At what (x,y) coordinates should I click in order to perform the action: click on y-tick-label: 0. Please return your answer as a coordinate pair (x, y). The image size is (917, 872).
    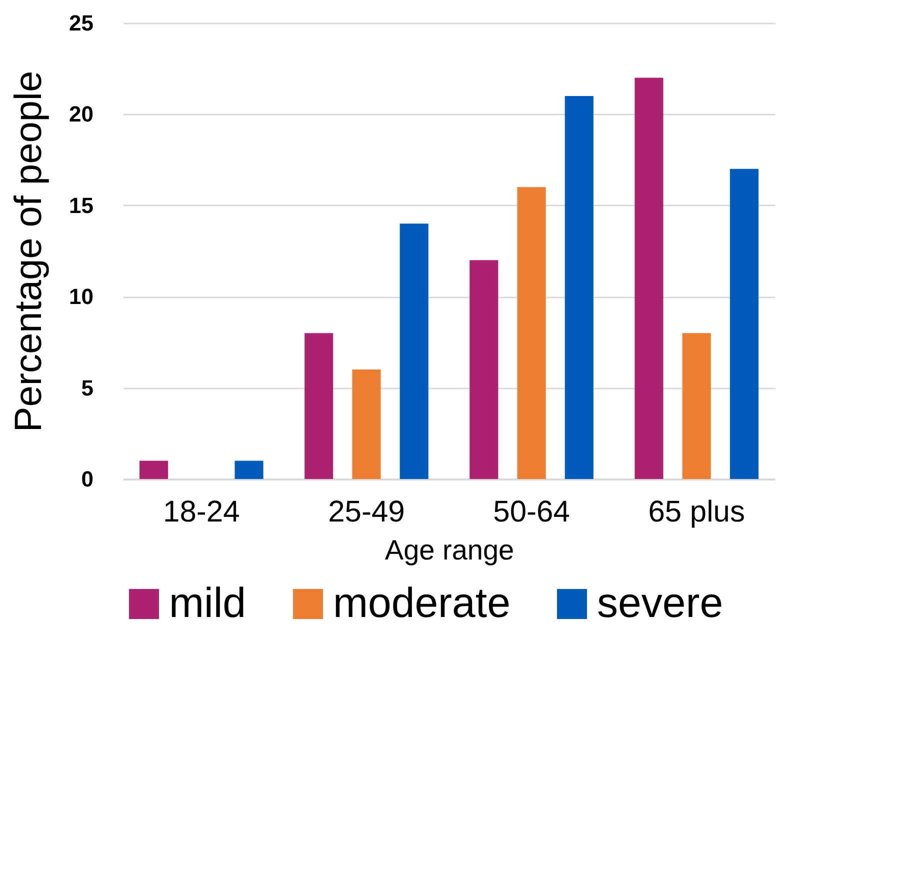
    Looking at the image, I should click on (87, 479).